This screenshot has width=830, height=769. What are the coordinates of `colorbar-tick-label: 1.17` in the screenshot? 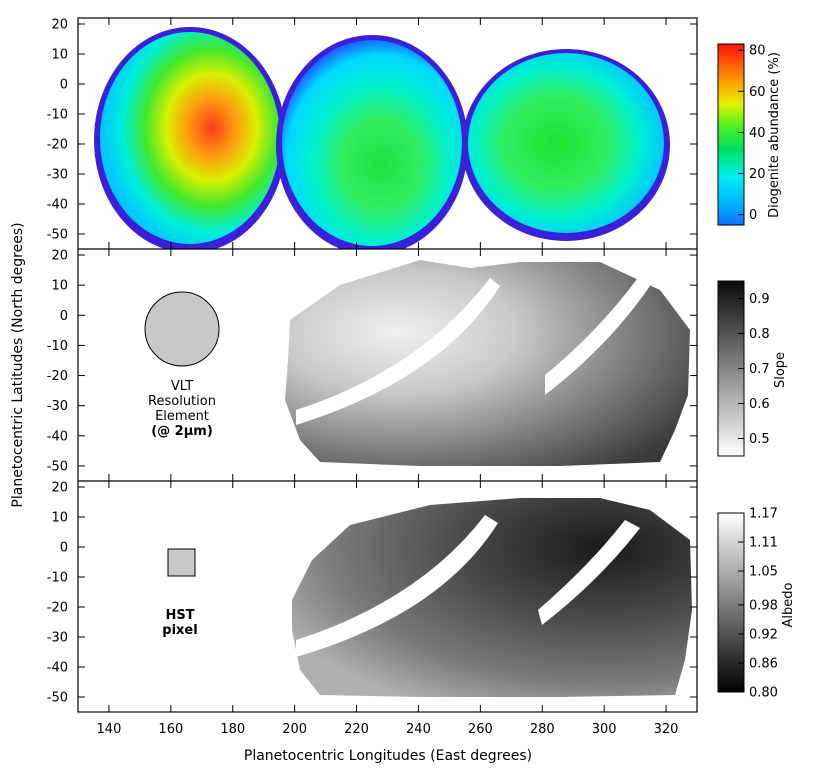 It's located at (763, 514).